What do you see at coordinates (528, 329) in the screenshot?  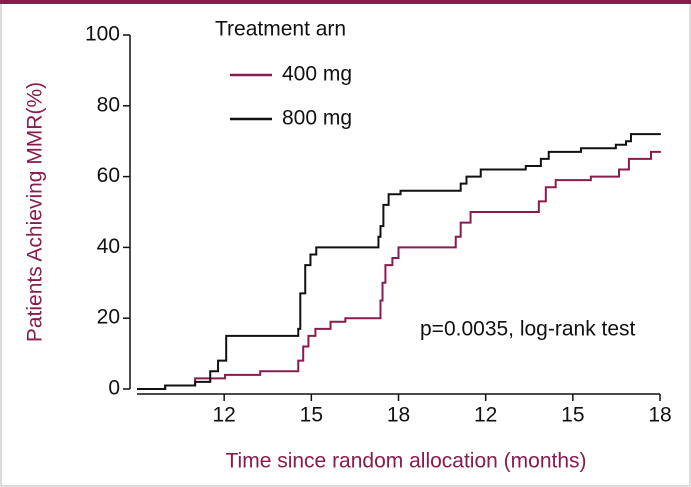 I see `annotation: p=0.0035, log-rank test` at bounding box center [528, 329].